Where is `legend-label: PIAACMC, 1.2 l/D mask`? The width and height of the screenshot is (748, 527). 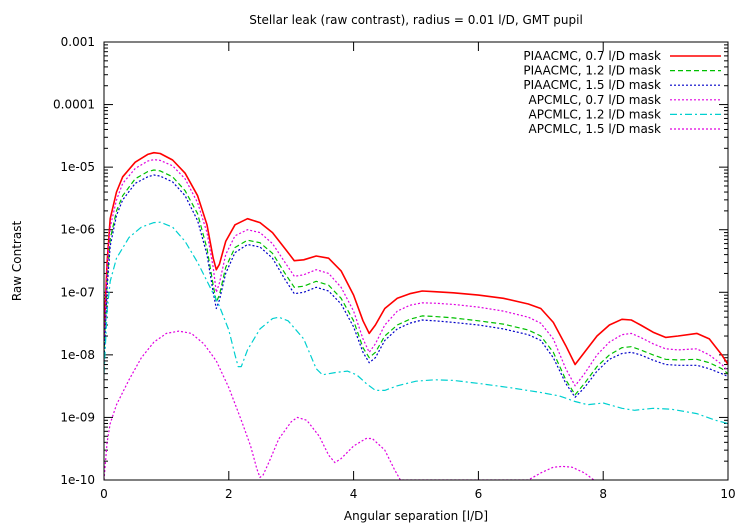
legend-label: PIAACMC, 1.2 l/D mask is located at coordinates (592, 71).